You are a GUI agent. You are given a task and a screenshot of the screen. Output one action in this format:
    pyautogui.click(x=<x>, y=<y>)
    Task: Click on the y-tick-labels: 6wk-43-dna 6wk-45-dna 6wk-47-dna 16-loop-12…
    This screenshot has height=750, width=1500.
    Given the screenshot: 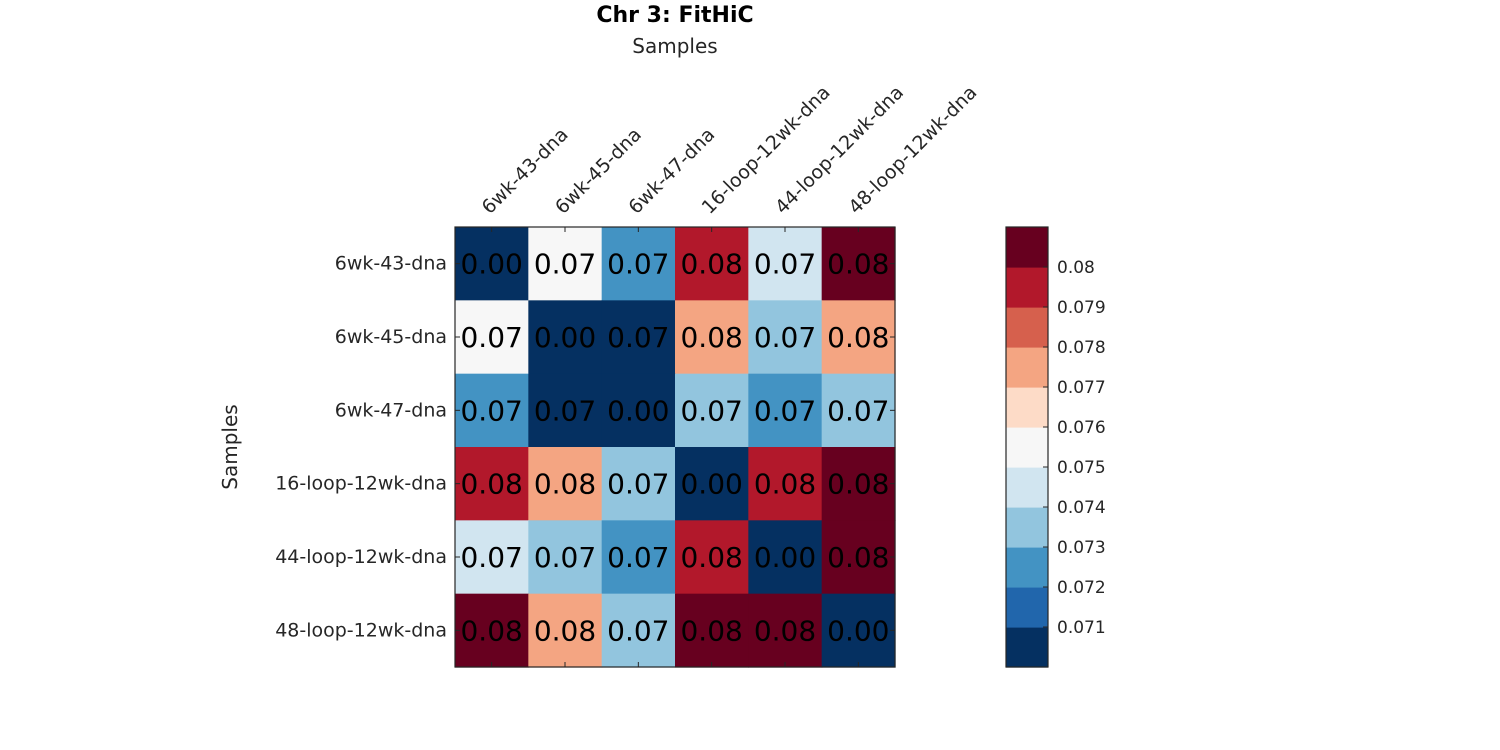 What is the action you would take?
    pyautogui.click(x=361, y=447)
    